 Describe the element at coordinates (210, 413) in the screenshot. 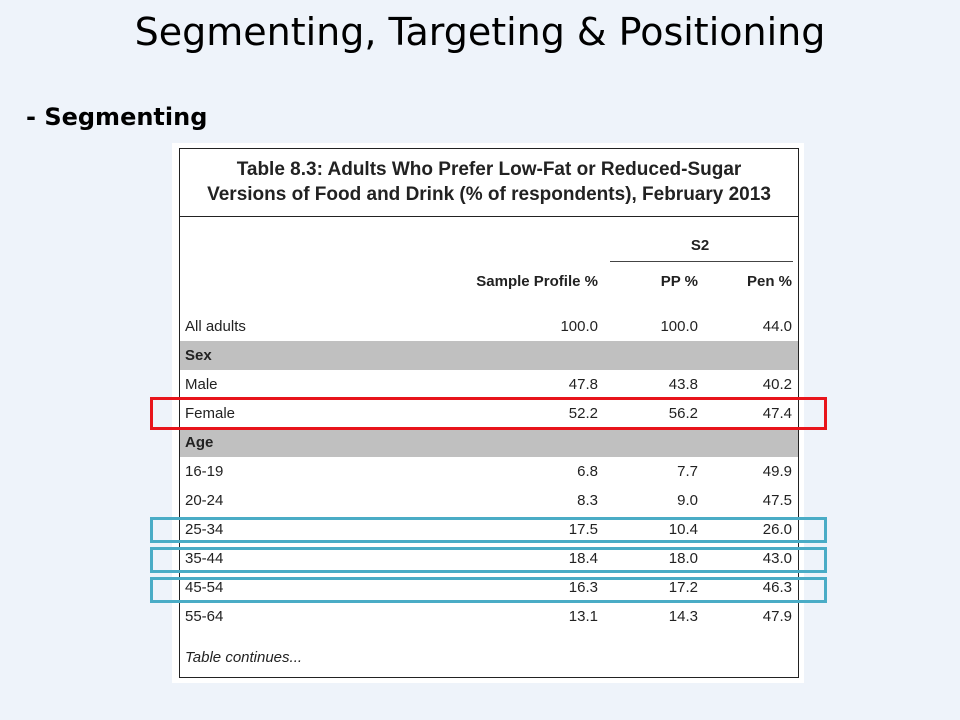

I see `row-label: Female` at that location.